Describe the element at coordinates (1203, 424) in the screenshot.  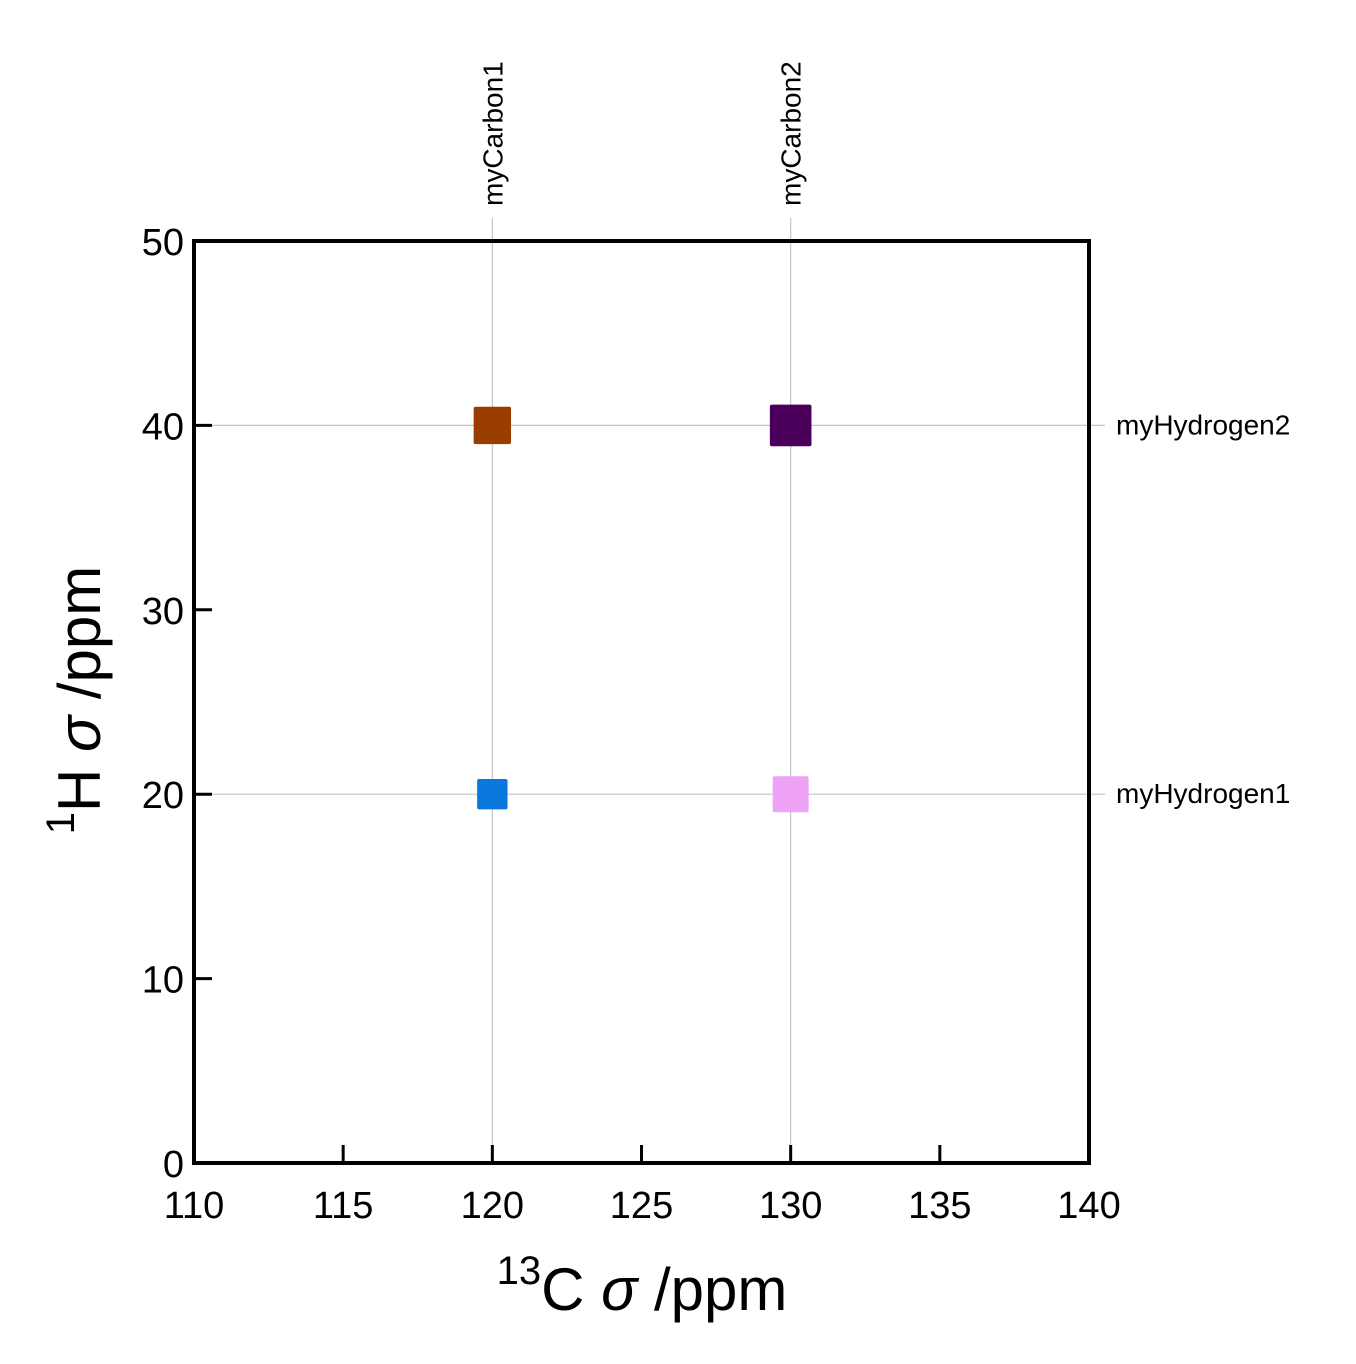
I see `right-peak-label: myHydrogen2` at that location.